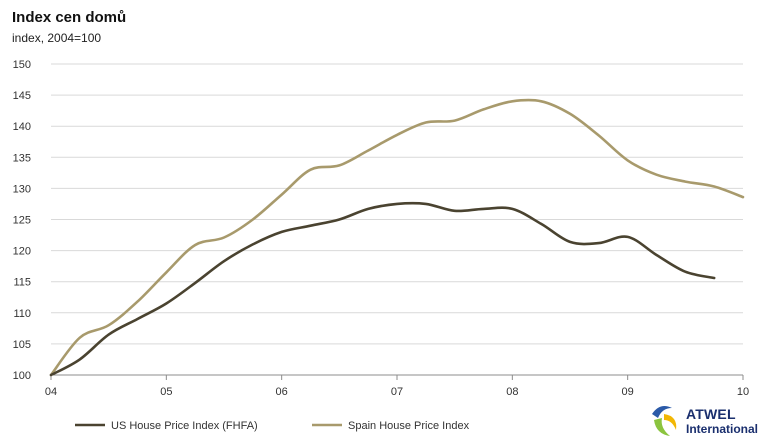 This screenshot has height=445, width=767. I want to click on brand-name: ATWEL, so click(711, 414).